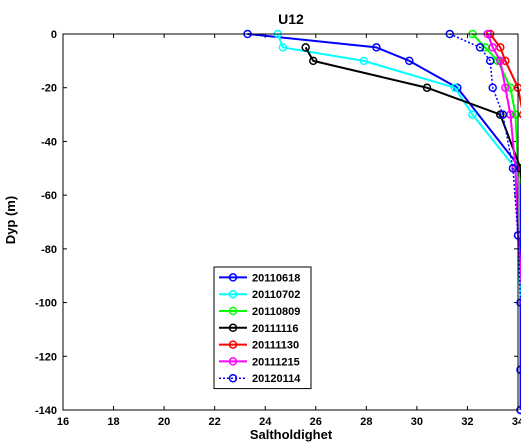 This screenshot has height=444, width=521. I want to click on legend-entry: 20120114, so click(260, 379).